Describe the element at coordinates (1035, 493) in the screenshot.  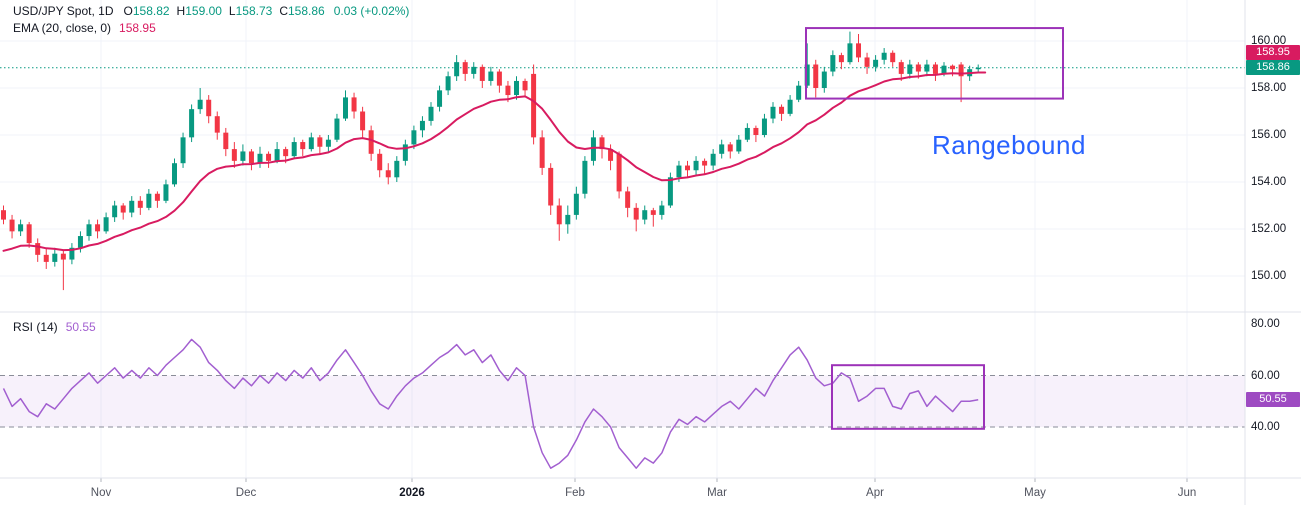
I see `time-axis-label: May` at that location.